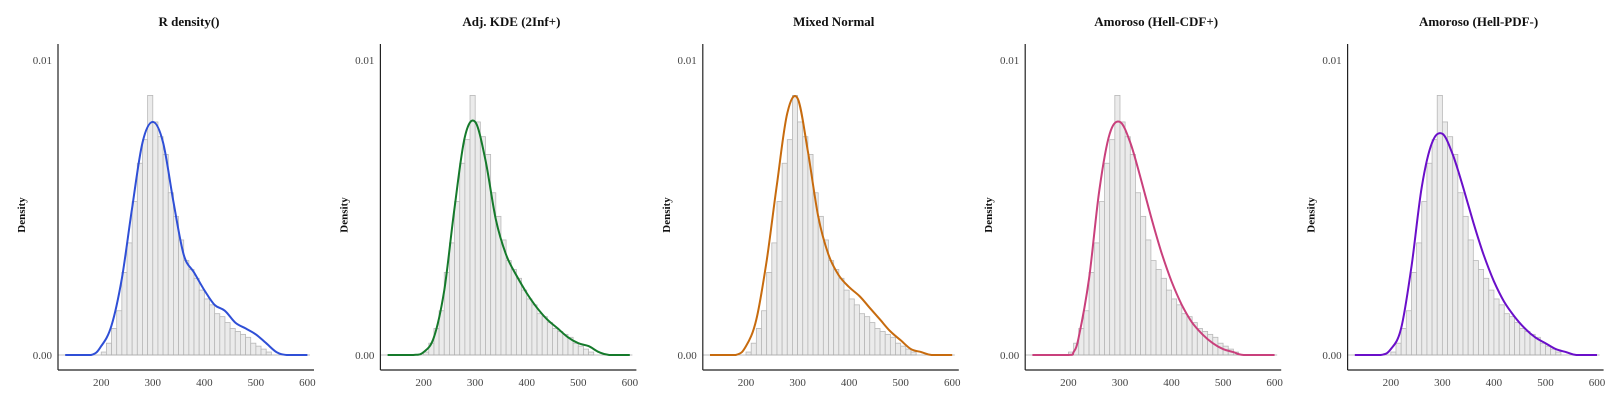 This screenshot has height=402, width=1612. Describe the element at coordinates (188, 21) in the screenshot. I see `chart-title: R density()` at that location.